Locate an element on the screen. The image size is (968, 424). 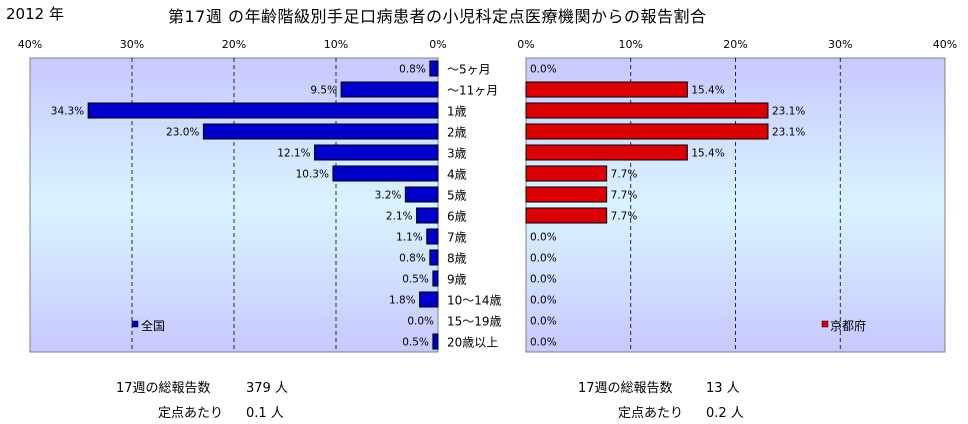
category-label: 2歳 is located at coordinates (457, 133).